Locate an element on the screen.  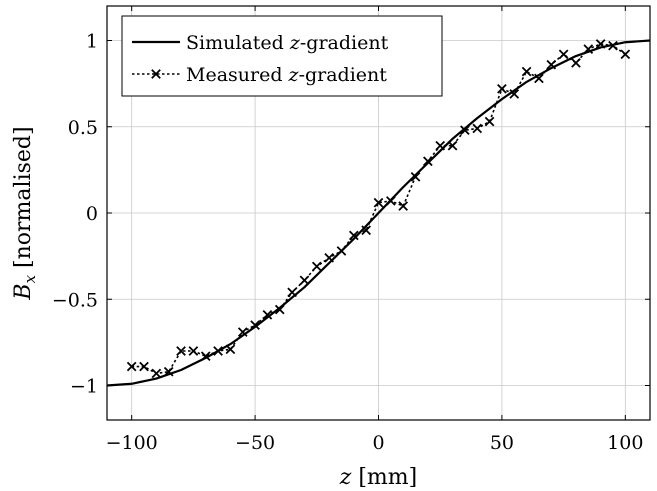
y-axis-label: Bx [normalised] is located at coordinates (25, 213).